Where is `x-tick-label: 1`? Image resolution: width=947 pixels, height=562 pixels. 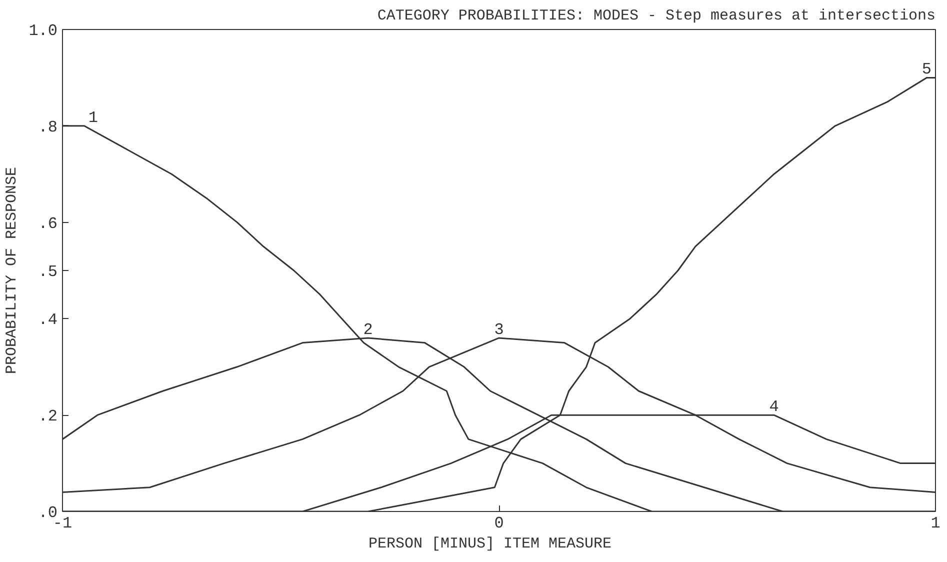 x-tick-label: 1 is located at coordinates (935, 523).